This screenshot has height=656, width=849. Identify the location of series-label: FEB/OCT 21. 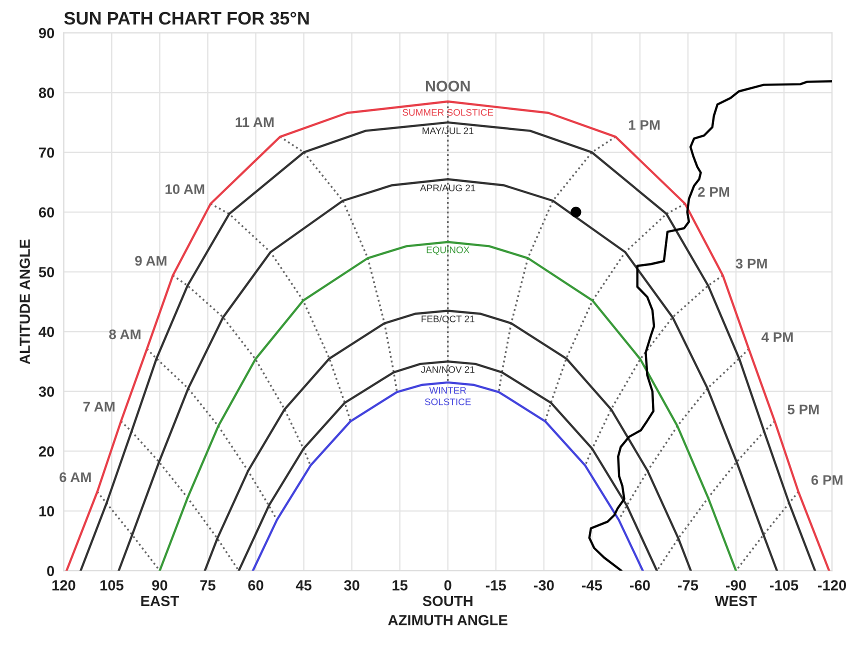
(448, 318).